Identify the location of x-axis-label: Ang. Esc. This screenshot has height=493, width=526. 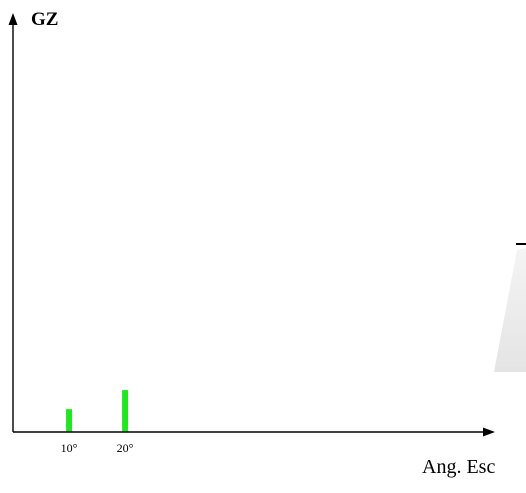
(458, 467).